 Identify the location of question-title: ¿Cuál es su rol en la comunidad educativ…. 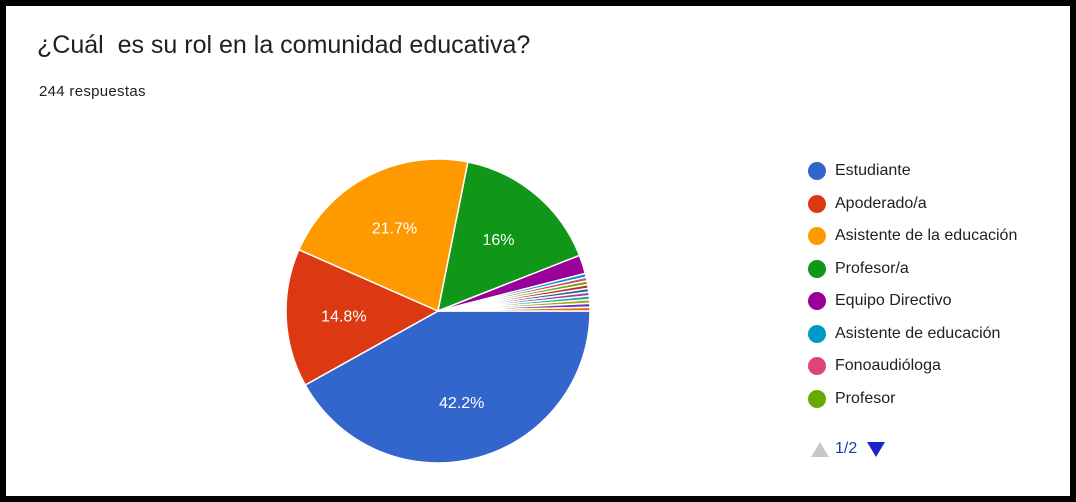
(284, 45).